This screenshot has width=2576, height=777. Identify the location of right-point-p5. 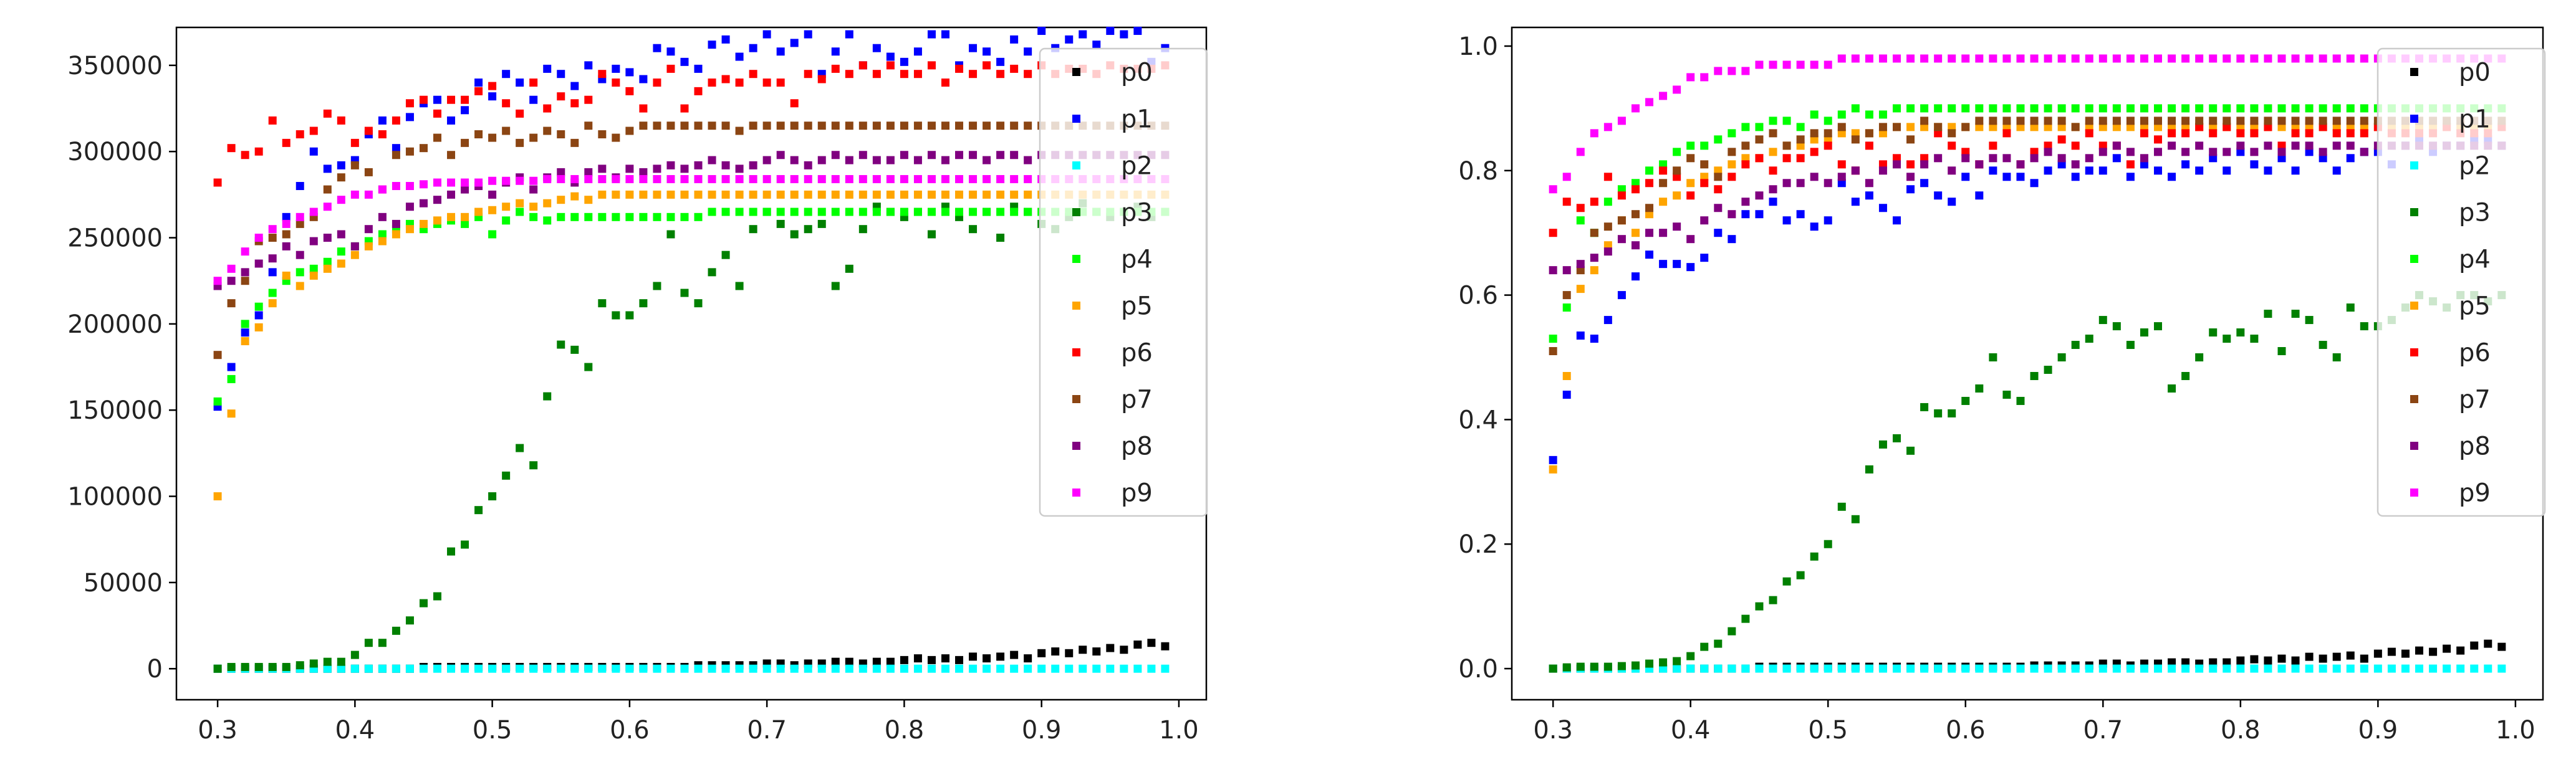
(2309, 127).